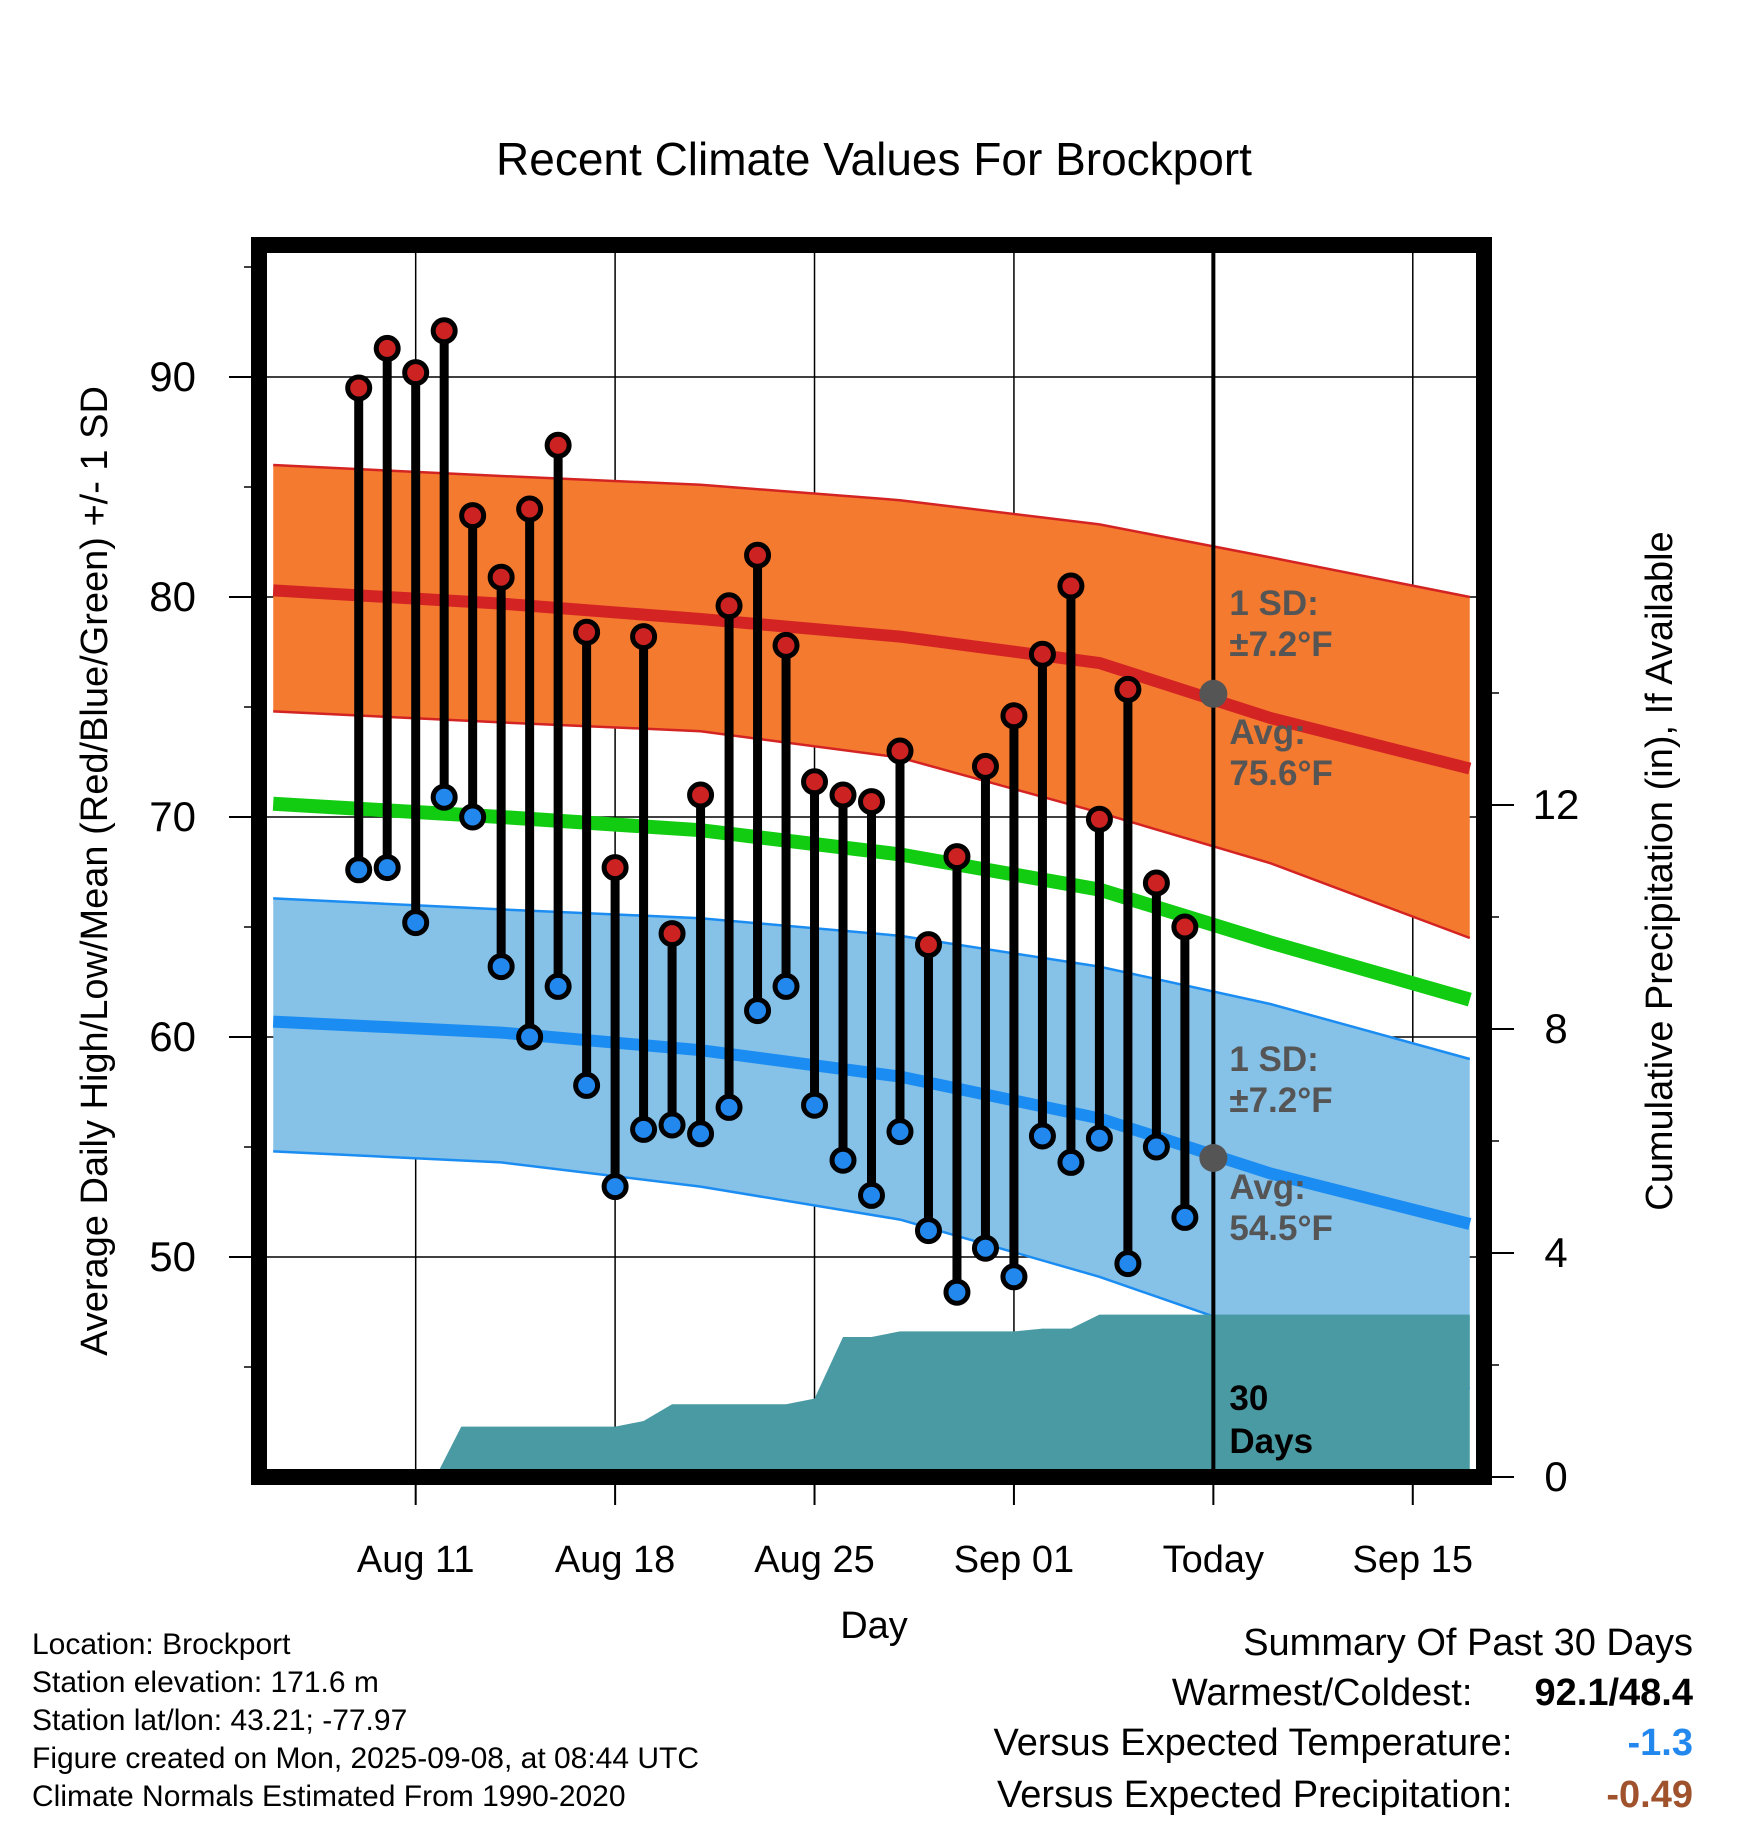 This screenshot has width=1748, height=1828. Describe the element at coordinates (1555, 1476) in the screenshot. I see `y2-tick-label: 0` at that location.